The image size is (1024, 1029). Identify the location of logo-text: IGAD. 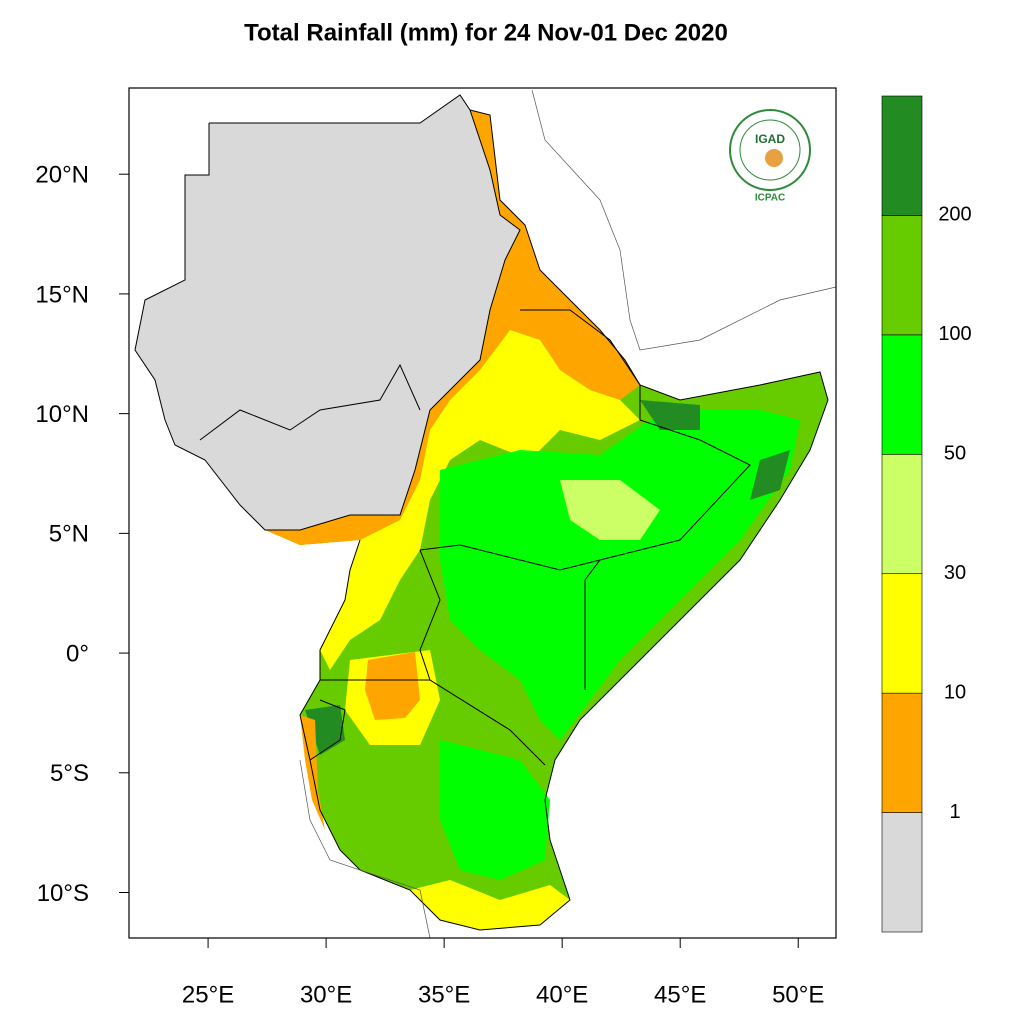
(770, 139).